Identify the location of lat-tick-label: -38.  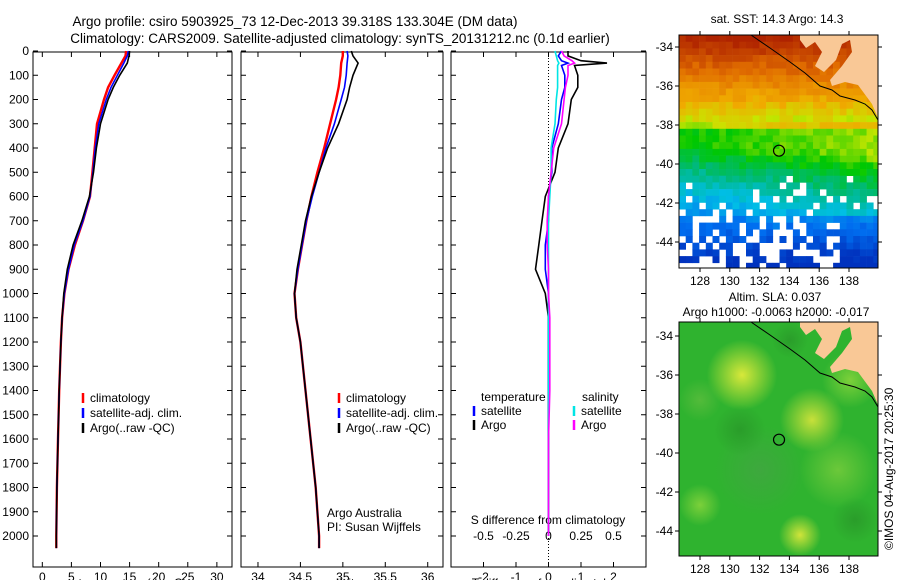
(665, 414).